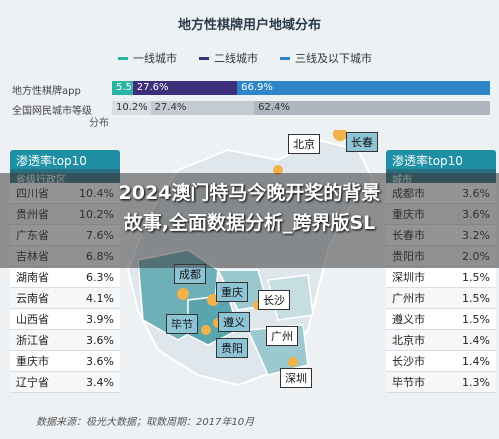  I want to click on headline-line-1: 2024澳门特马今晚开奖的背景, so click(249, 193).